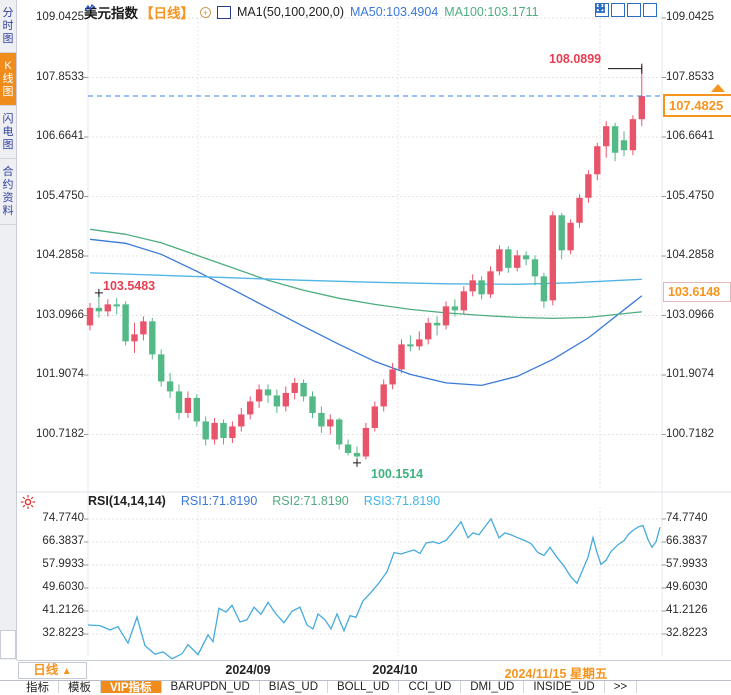  What do you see at coordinates (167, 13) in the screenshot?
I see `period-tag: 【日线】` at bounding box center [167, 13].